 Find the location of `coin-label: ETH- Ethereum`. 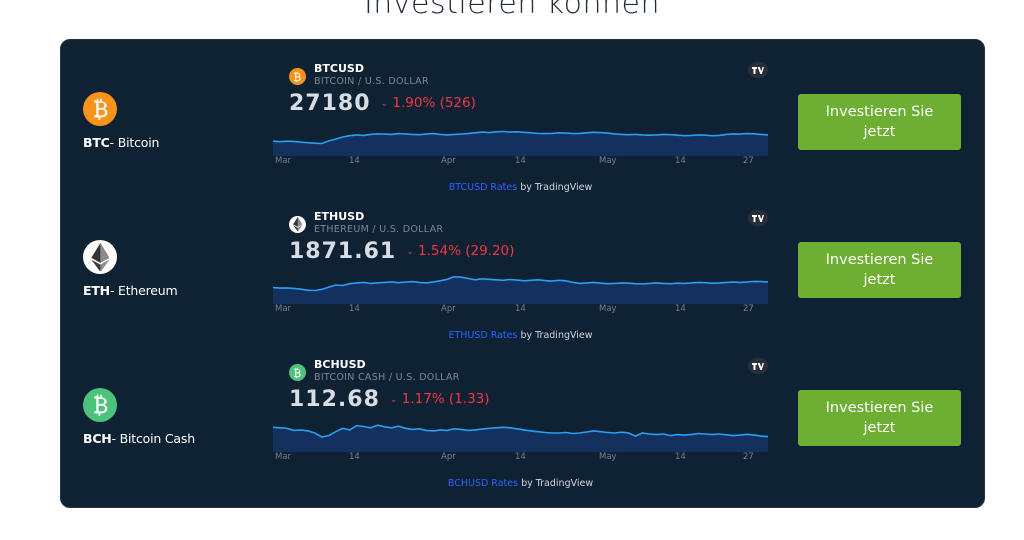

coin-label: ETH- Ethereum is located at coordinates (130, 269).